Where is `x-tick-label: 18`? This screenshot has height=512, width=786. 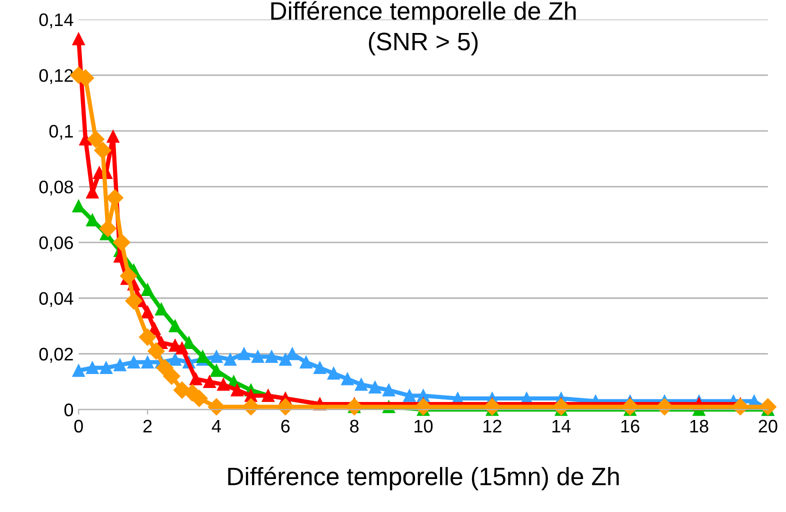
x-tick-label: 18 is located at coordinates (699, 426).